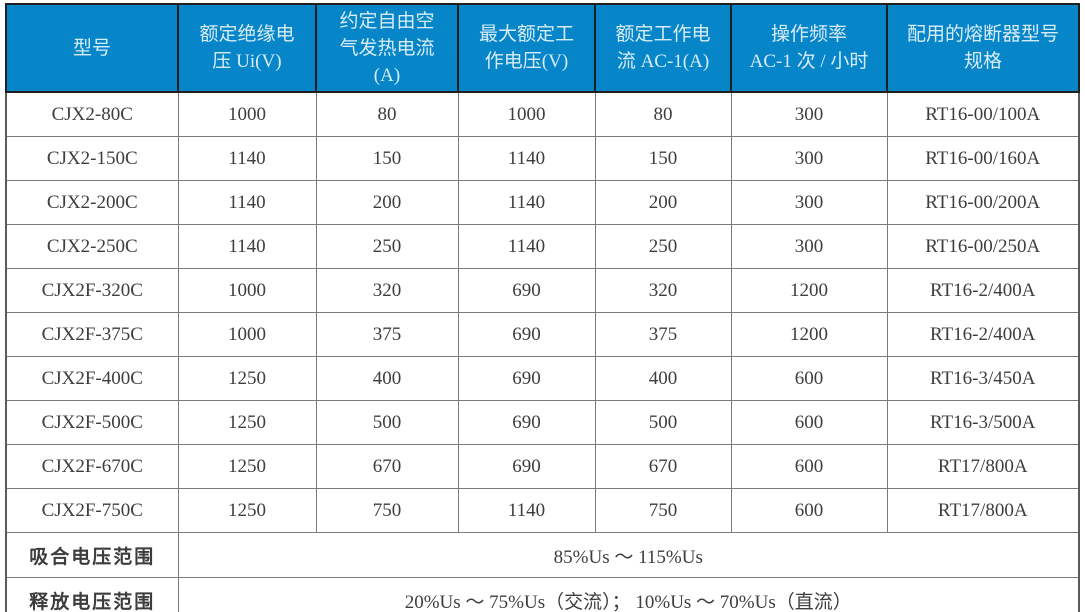  Describe the element at coordinates (92, 555) in the screenshot. I see `pickup-voltage-label: 吸合电压范围` at that location.